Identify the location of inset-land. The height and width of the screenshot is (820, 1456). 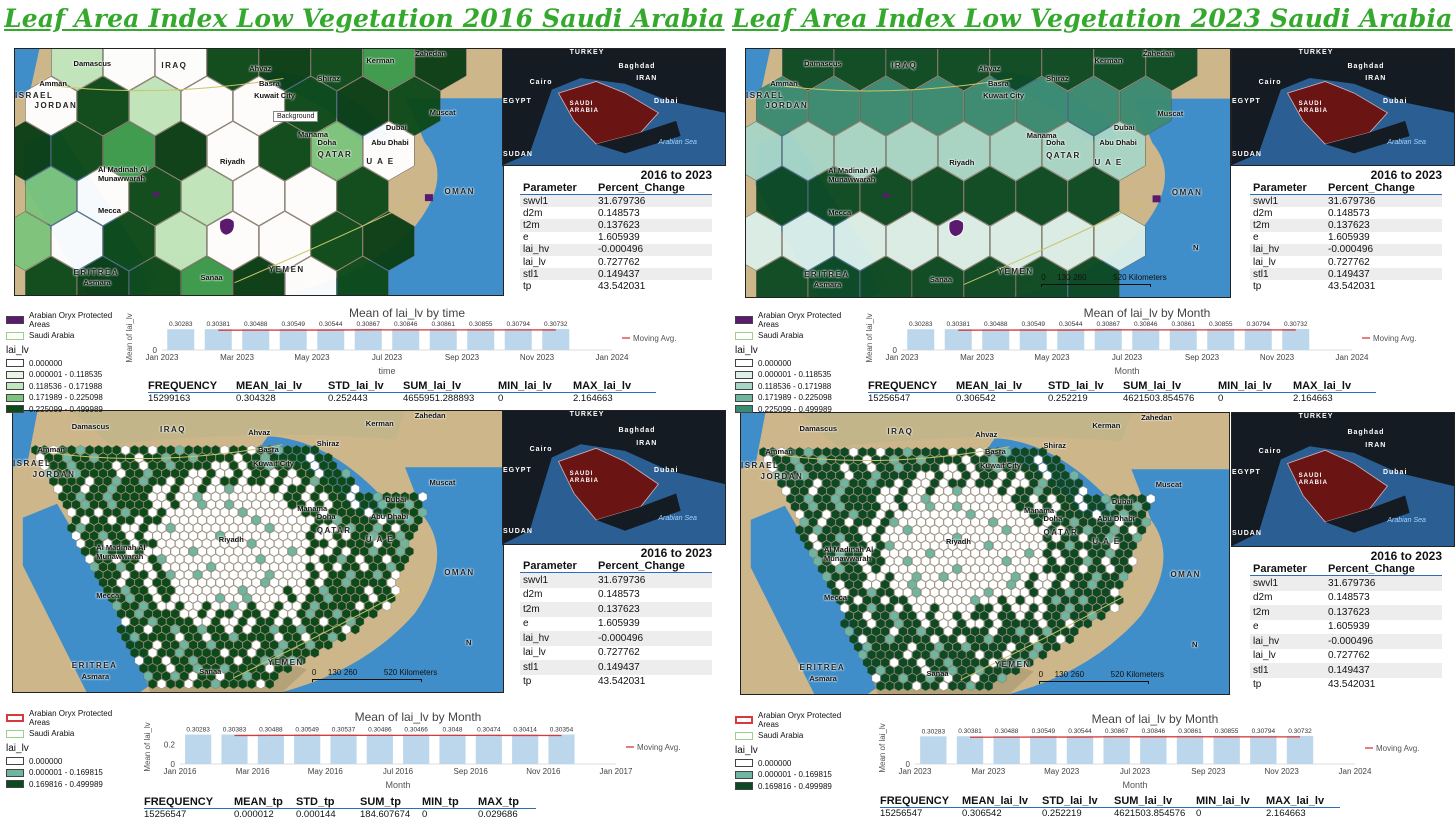
(614, 477).